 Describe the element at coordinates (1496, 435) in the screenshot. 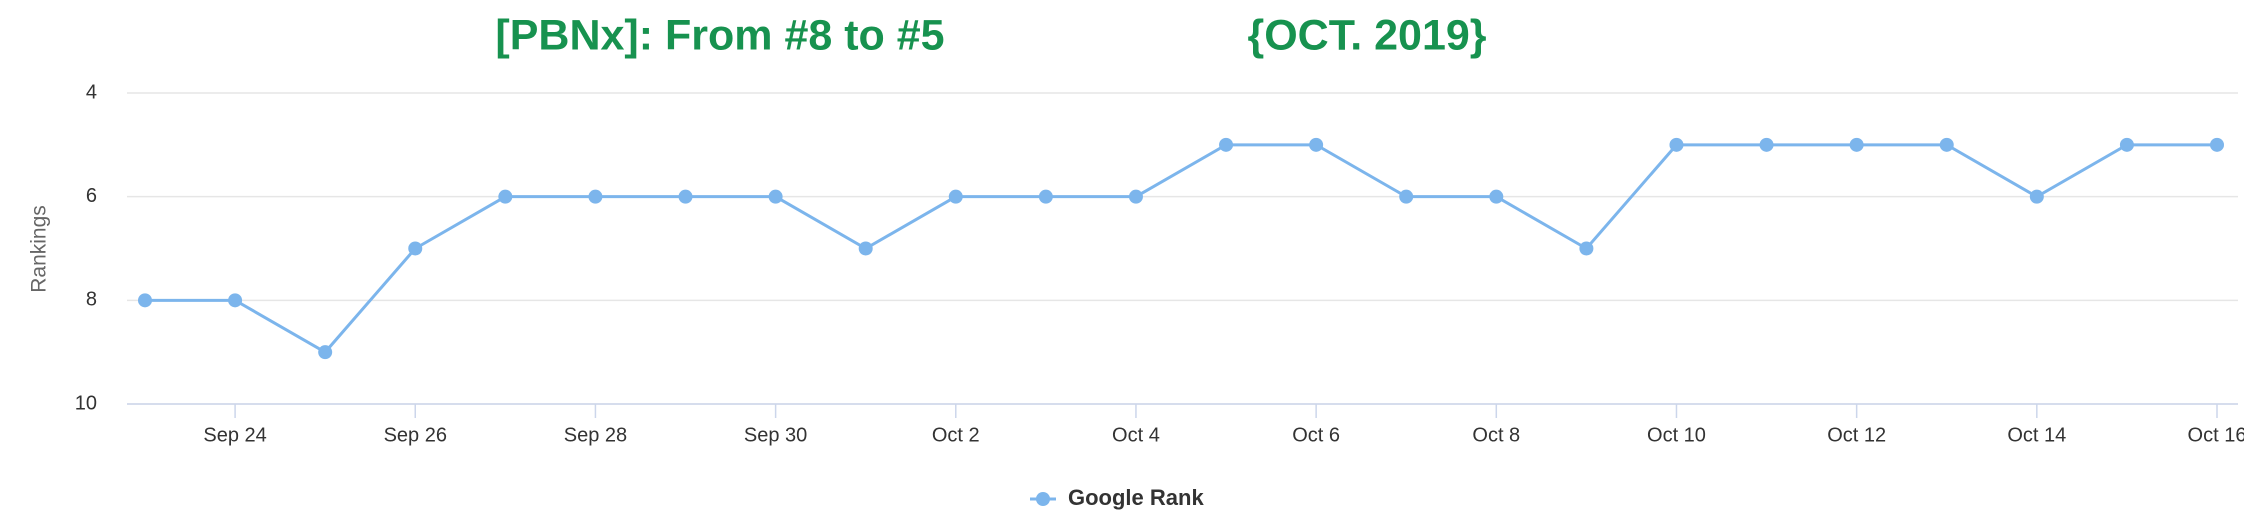

I see `x-tick-label: Oct 8` at that location.